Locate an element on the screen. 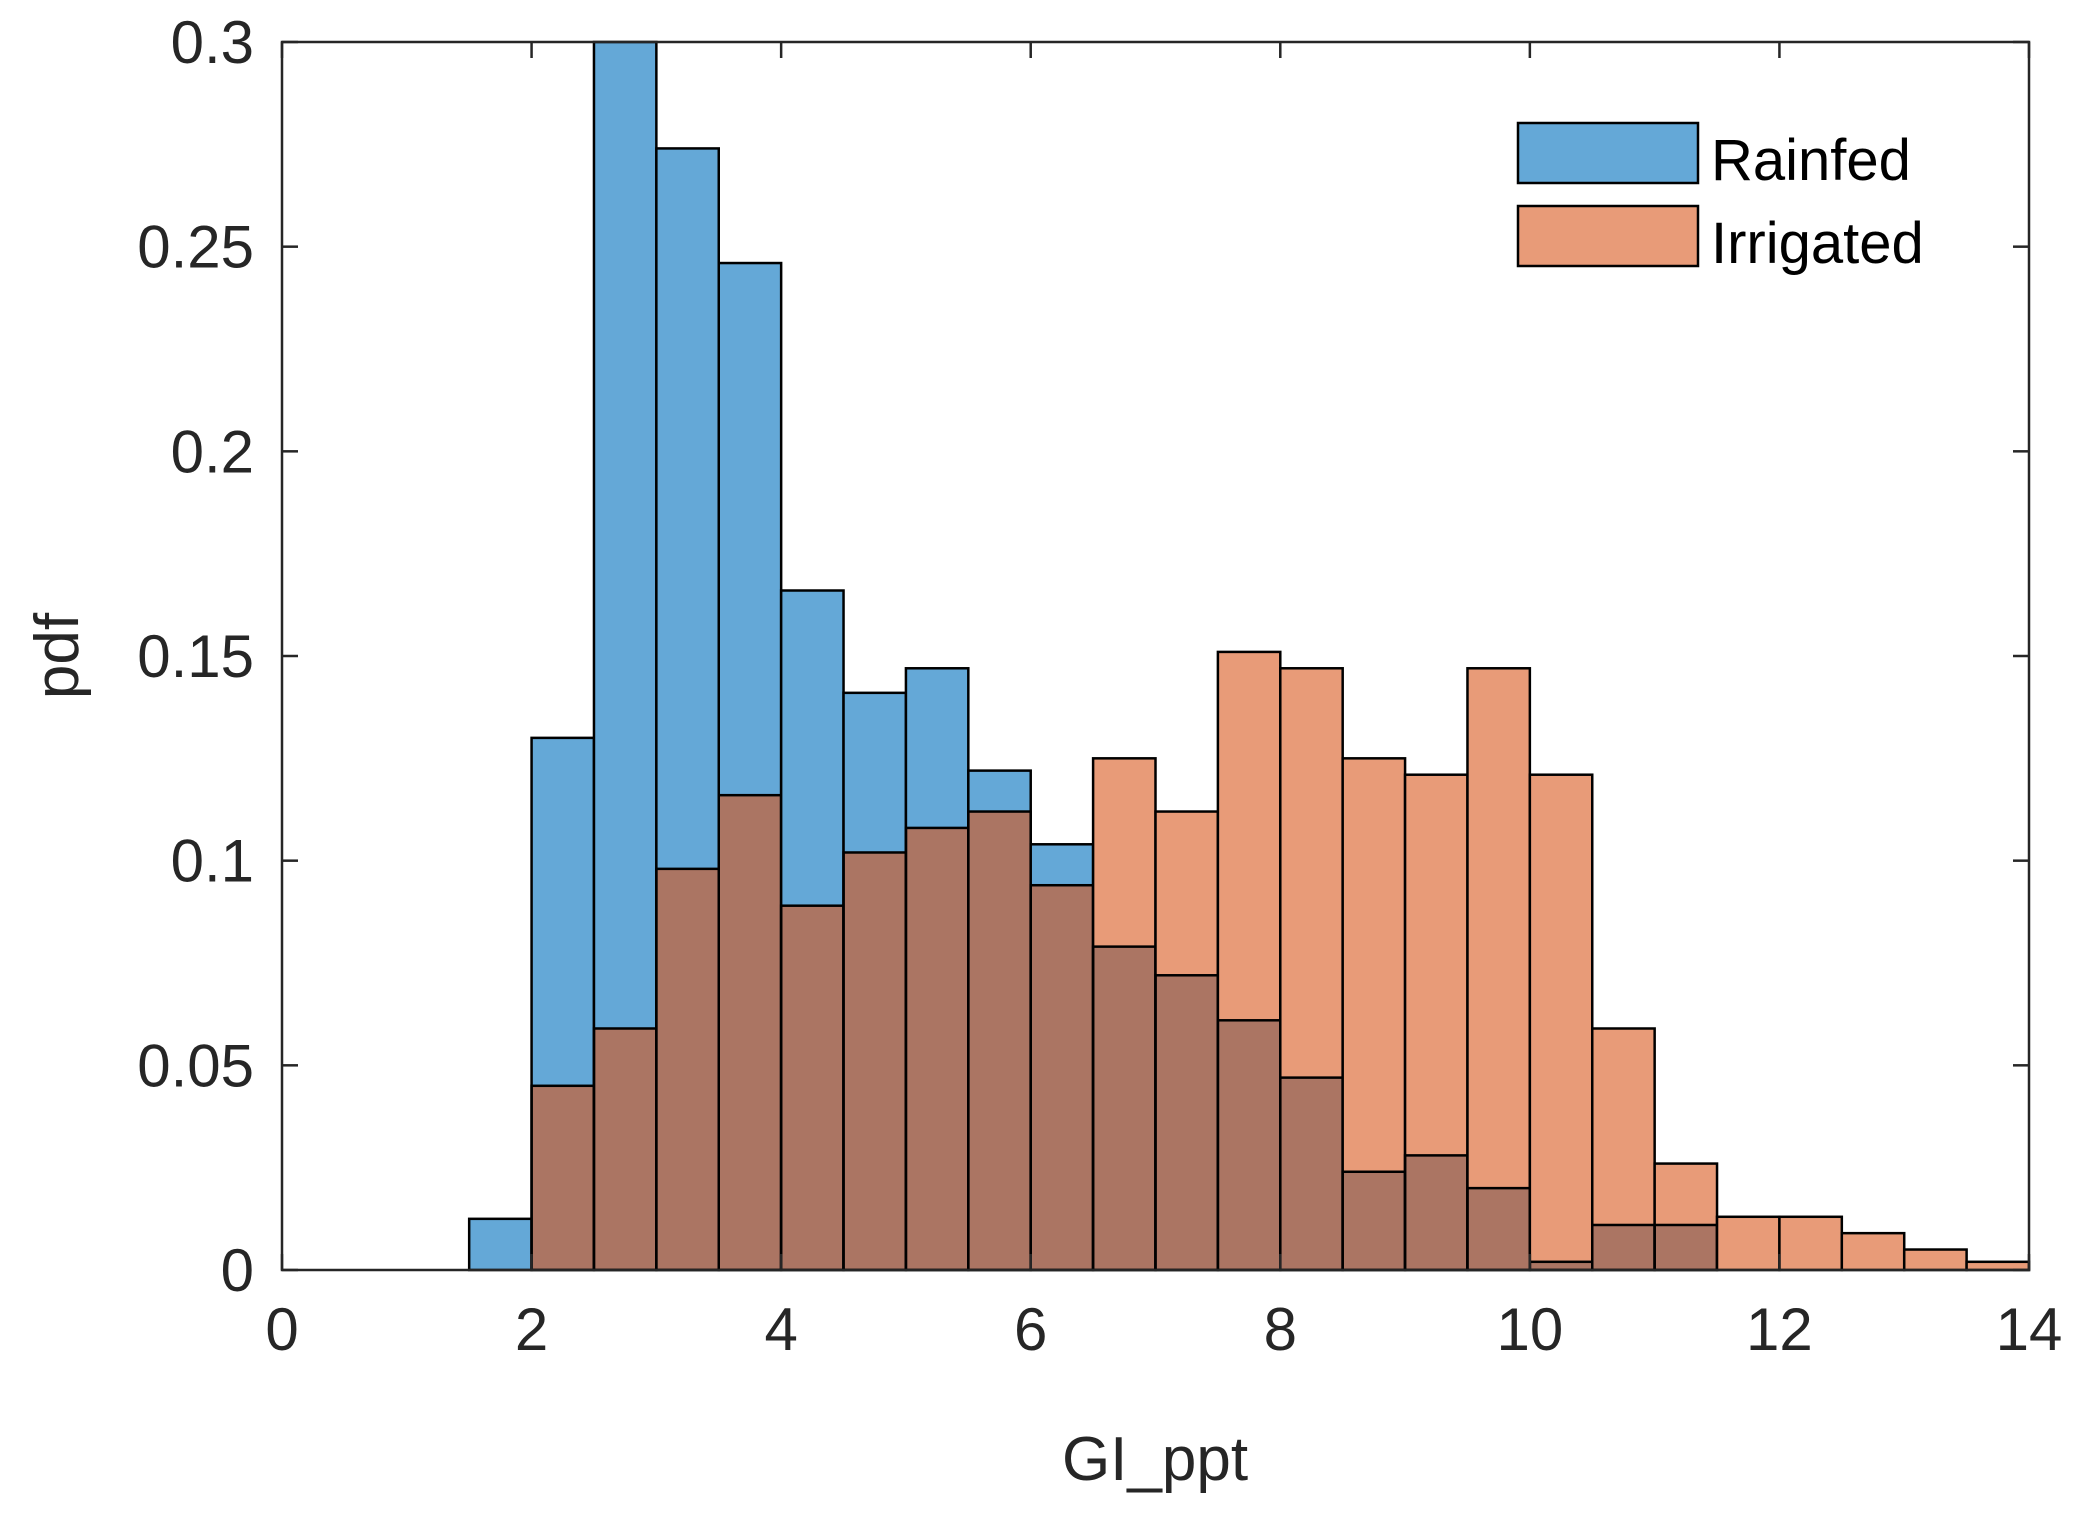  x-axis-title: GI_ppt is located at coordinates (1155, 1459).